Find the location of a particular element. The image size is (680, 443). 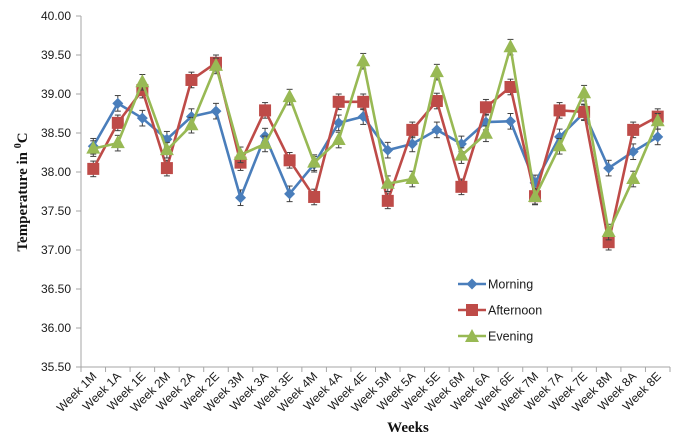

legend-label: Morning is located at coordinates (510, 285).